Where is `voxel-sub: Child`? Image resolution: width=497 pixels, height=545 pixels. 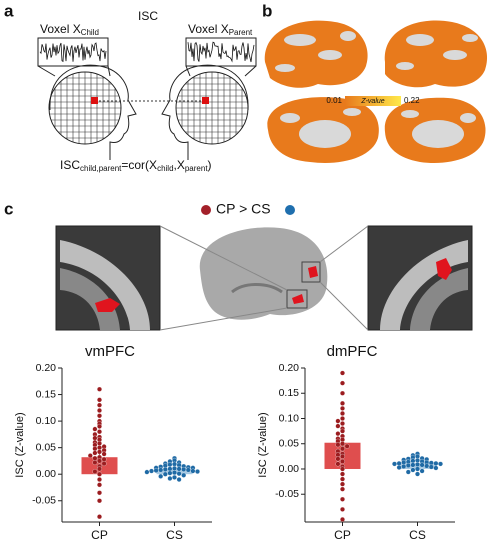 voxel-sub: Child is located at coordinates (90, 32).